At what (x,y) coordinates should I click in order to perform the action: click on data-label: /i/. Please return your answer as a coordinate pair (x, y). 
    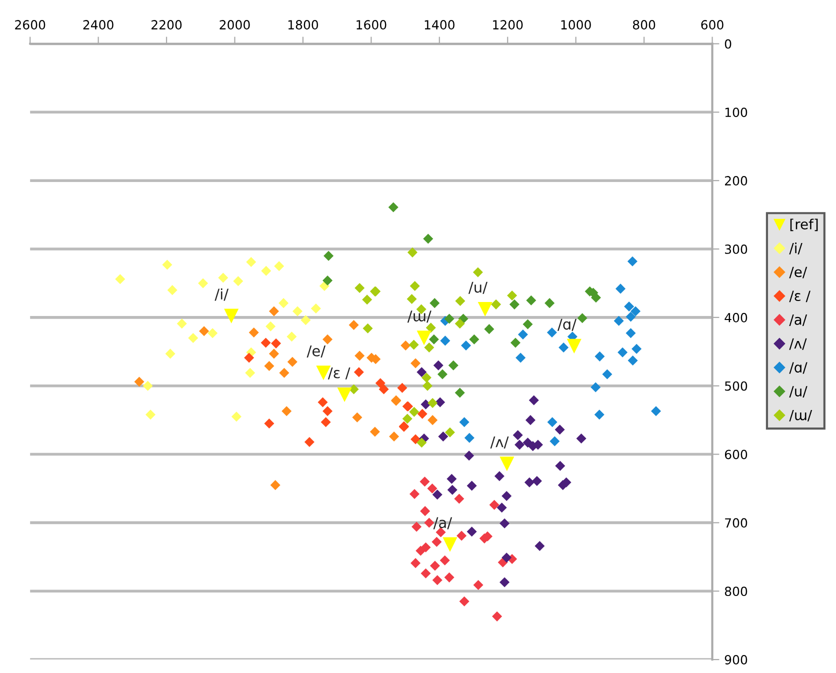
    Looking at the image, I should click on (221, 294).